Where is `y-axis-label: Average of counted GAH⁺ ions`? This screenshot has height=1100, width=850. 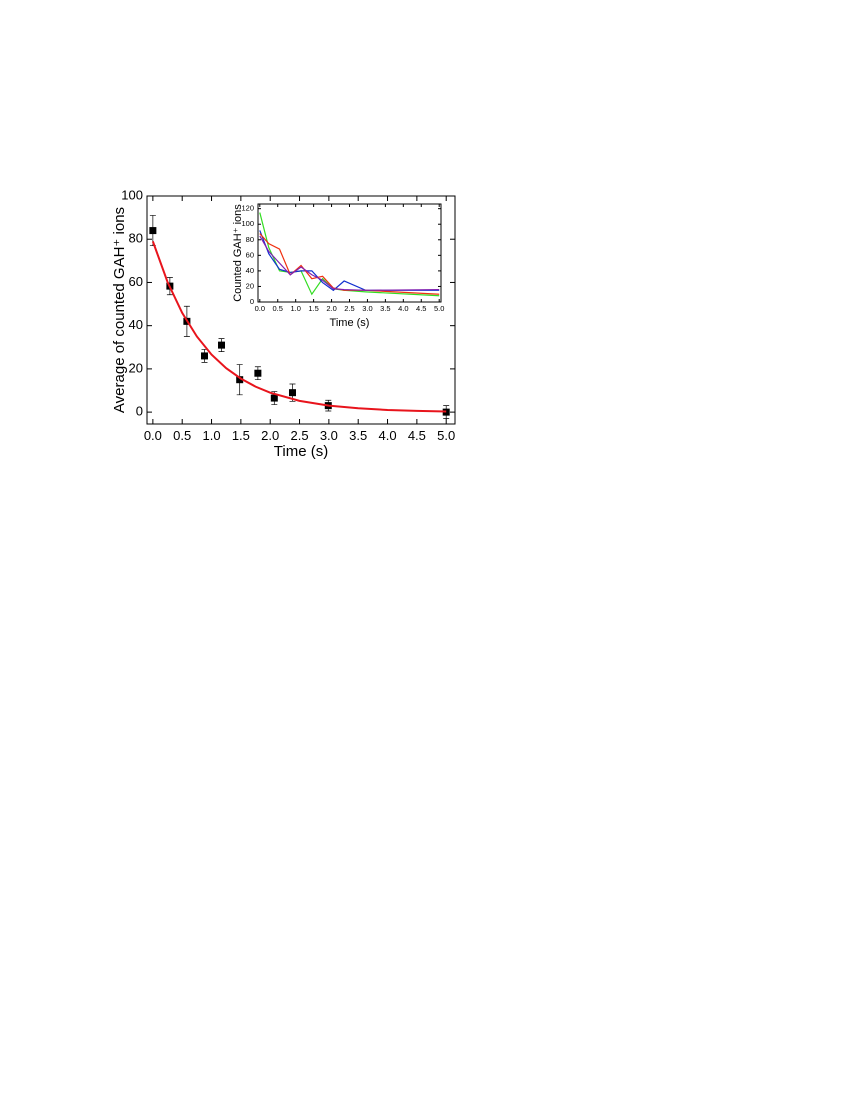 y-axis-label: Average of counted GAH⁺ ions is located at coordinates (119, 310).